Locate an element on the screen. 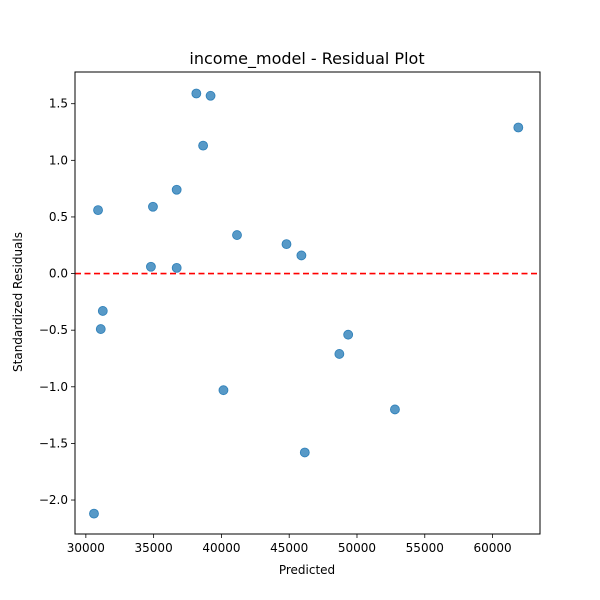 This screenshot has height=600, width=600. x-tick-label: 30000 is located at coordinates (86, 548).